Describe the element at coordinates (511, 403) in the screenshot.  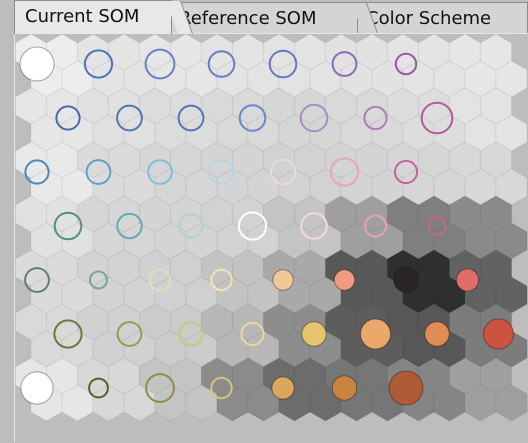
I see `som-cell` at that location.